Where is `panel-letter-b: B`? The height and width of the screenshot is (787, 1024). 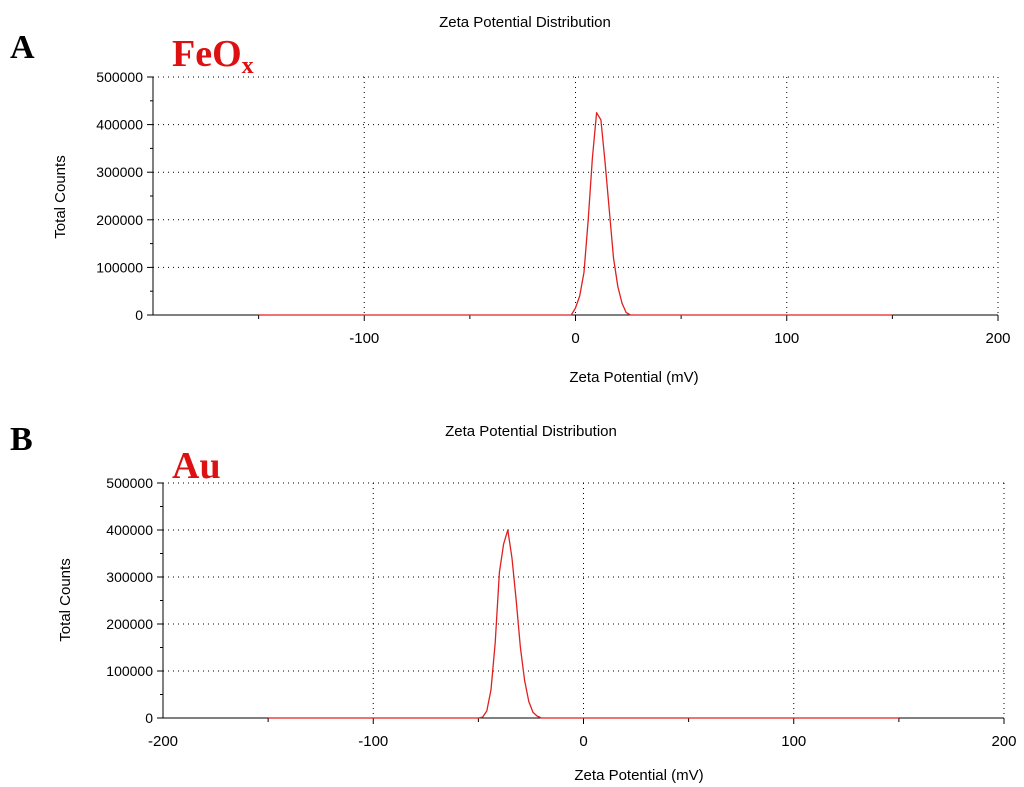 panel-letter-b: B is located at coordinates (21, 439).